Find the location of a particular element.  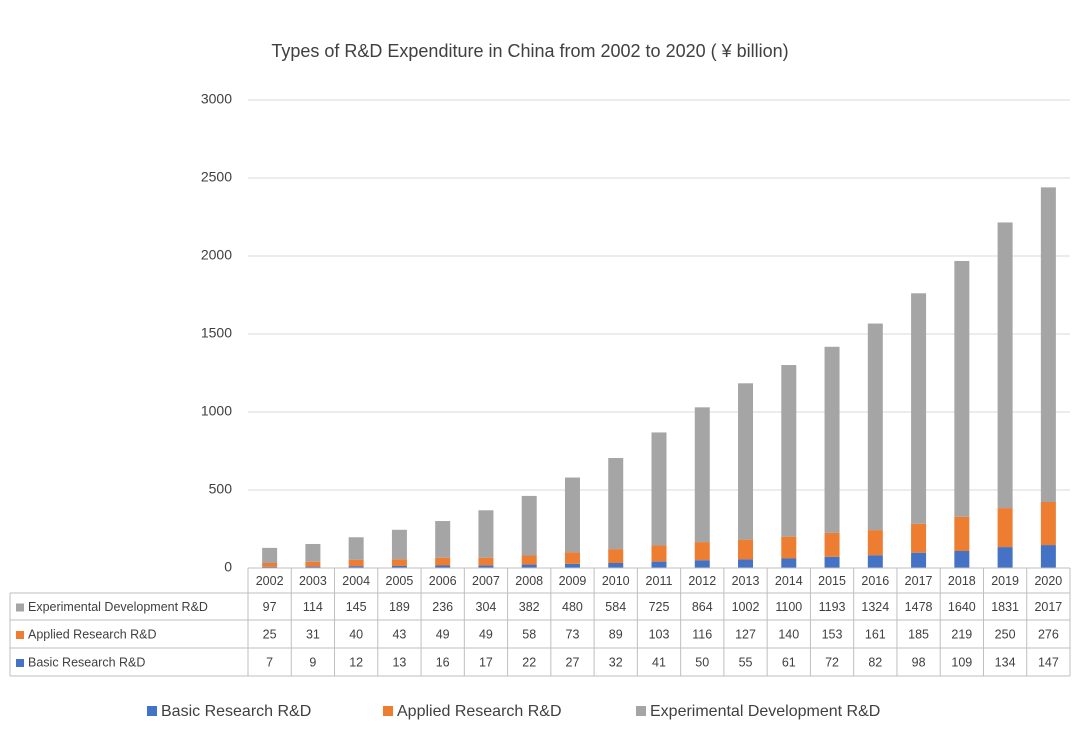

table-cell: 1831 is located at coordinates (1005, 607).